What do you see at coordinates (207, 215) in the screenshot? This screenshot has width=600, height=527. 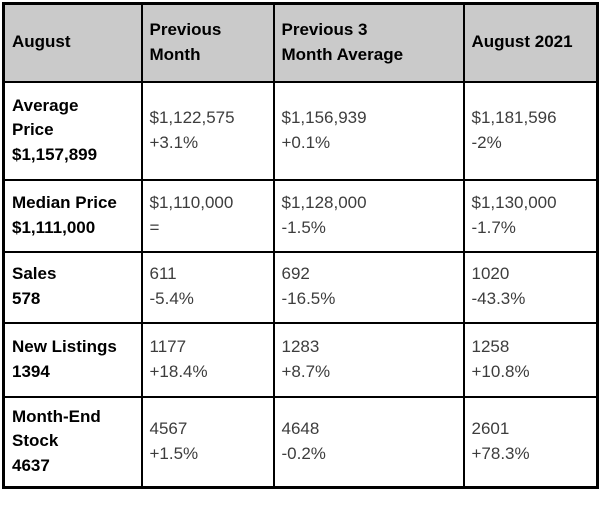 I see `data-cell: $1,110,000 =` at bounding box center [207, 215].